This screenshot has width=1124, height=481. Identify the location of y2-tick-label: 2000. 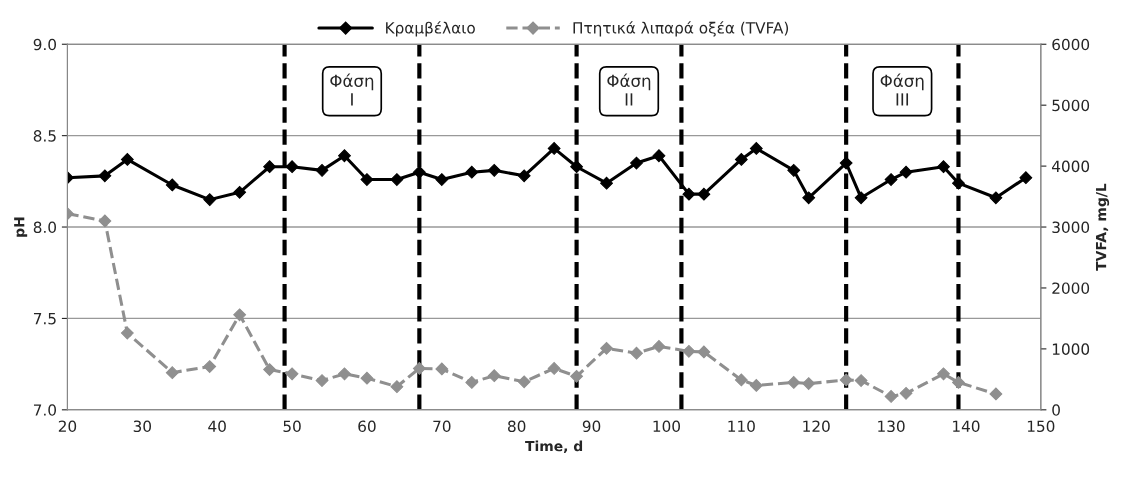
(1071, 288).